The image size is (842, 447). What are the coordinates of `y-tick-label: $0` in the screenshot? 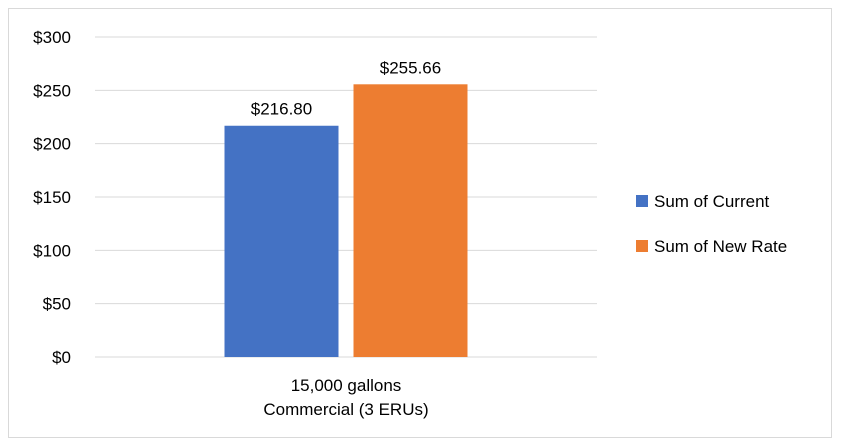 It's located at (61, 357).